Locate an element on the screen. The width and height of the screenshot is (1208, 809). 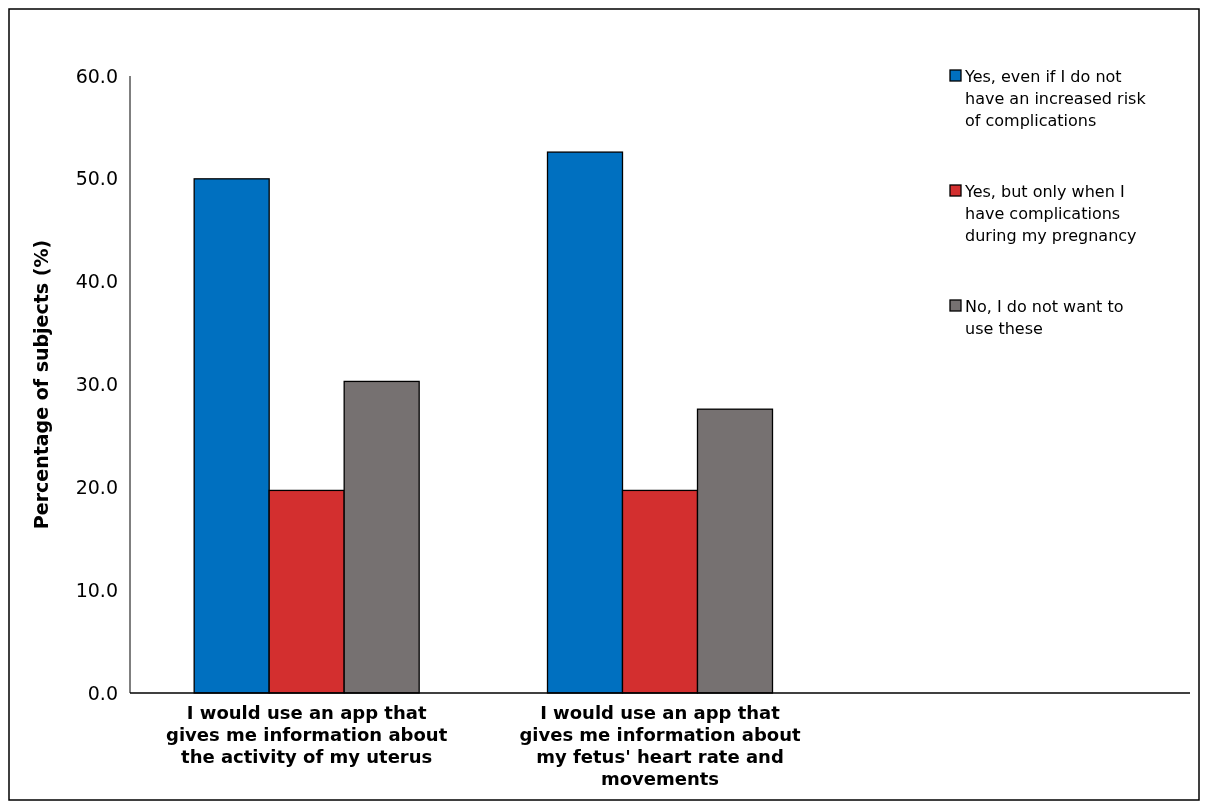
x-tick-label: I would use an app that gives me information about my fetus' heart rate and movements is located at coordinates (660, 745).